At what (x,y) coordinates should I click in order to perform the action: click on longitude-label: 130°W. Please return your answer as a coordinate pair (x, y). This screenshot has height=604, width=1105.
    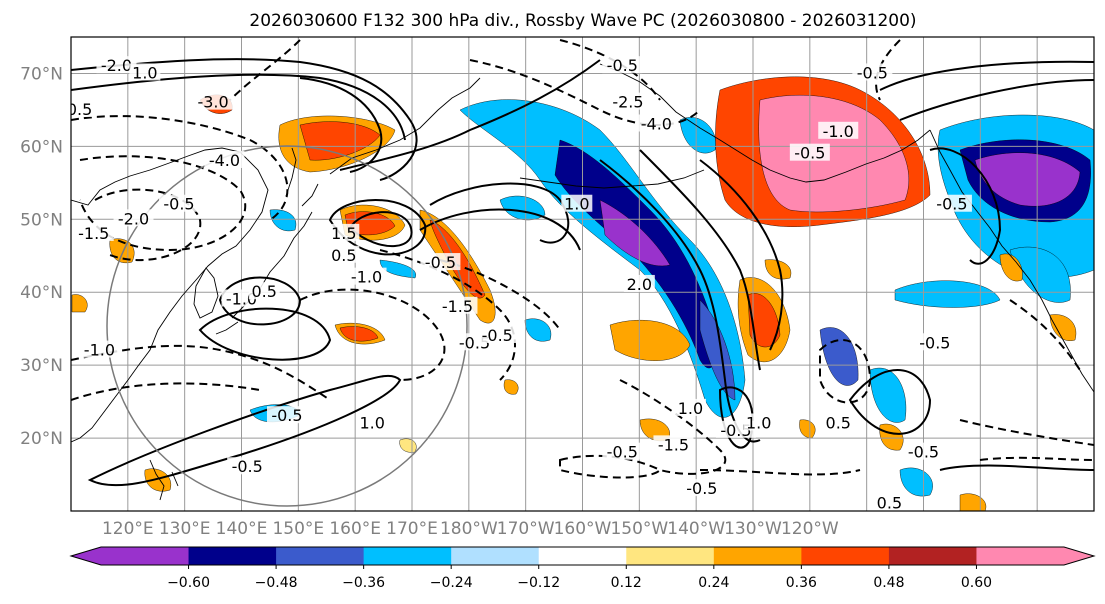
    Looking at the image, I should click on (753, 529).